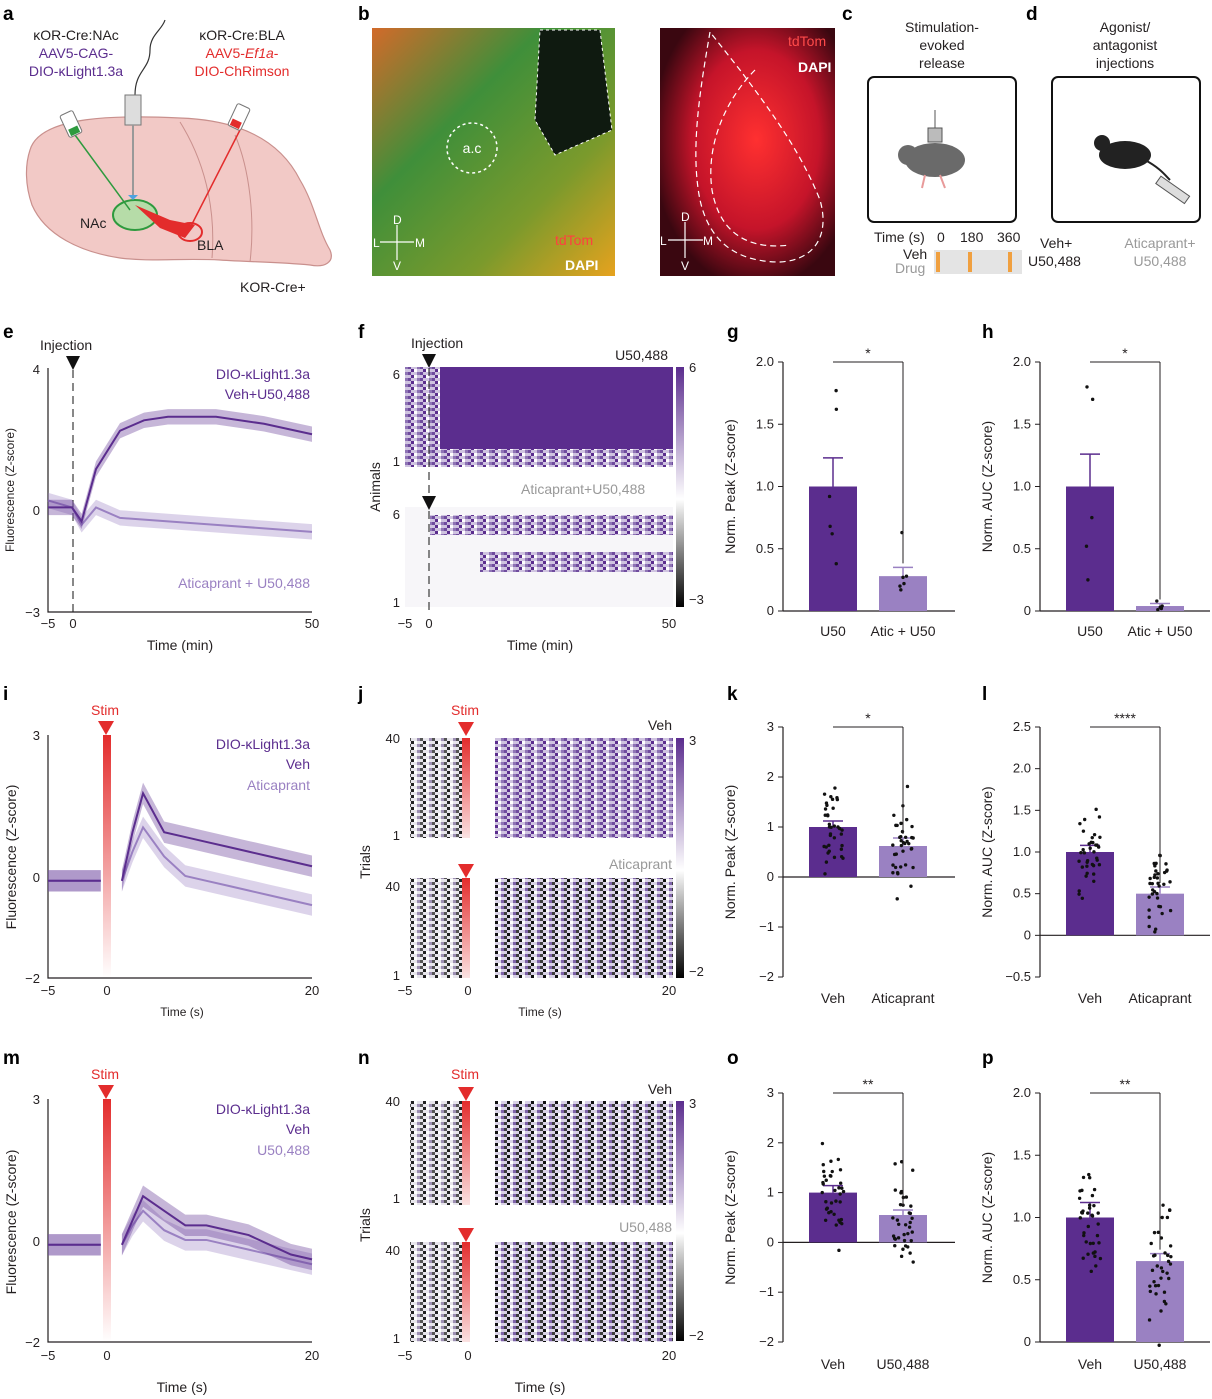 This screenshot has height=1399, width=1212. Describe the element at coordinates (847, 14) in the screenshot. I see `panel-label-c: c` at that location.